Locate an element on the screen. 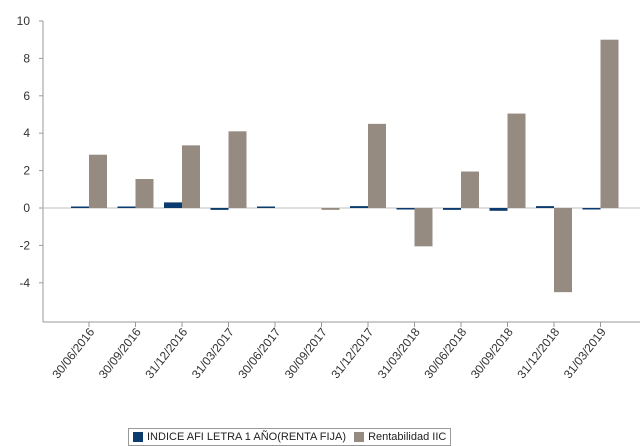 This screenshot has height=446, width=643. legend-label-rentabilidad: Rentabilidad IIC is located at coordinates (407, 437).